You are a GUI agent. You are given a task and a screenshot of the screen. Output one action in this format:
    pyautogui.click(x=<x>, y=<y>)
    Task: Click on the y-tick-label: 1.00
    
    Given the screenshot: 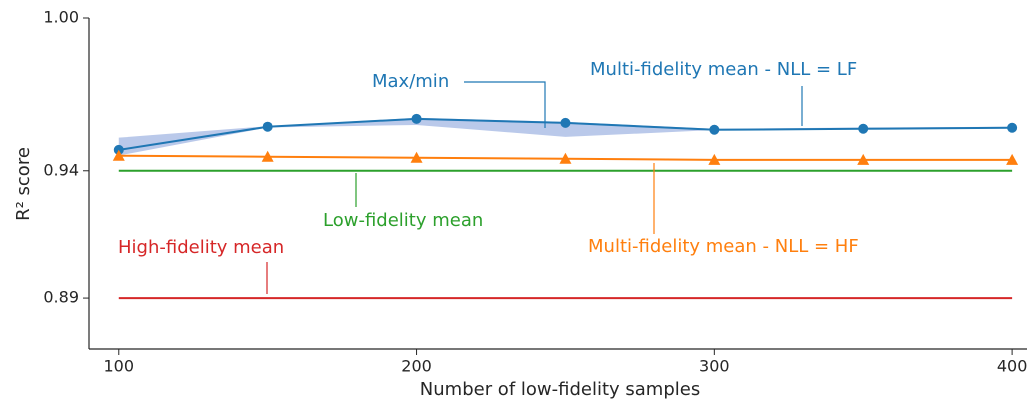 What is the action you would take?
    pyautogui.click(x=61, y=17)
    